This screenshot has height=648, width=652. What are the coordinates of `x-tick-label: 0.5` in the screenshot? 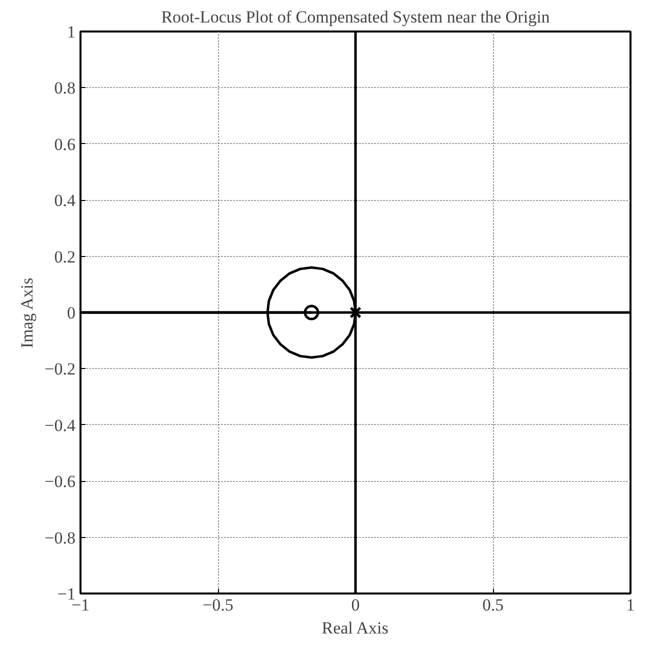 It's located at (493, 605).